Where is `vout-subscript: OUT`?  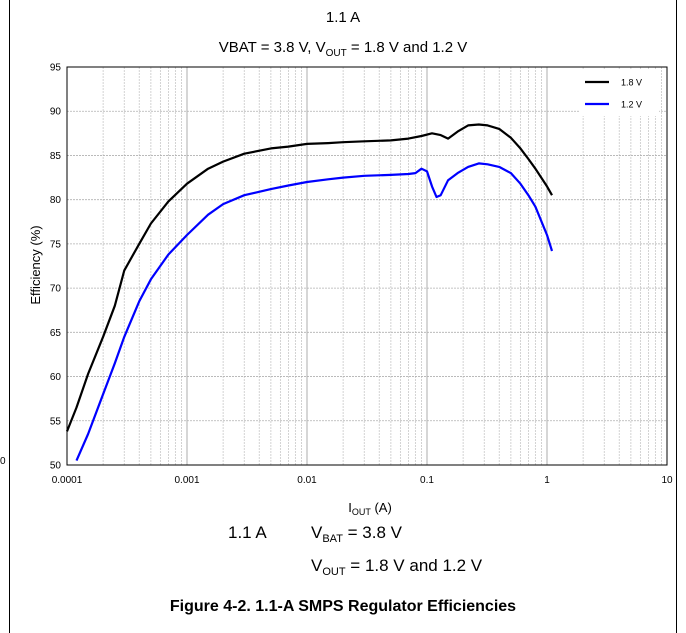
vout-subscript: OUT is located at coordinates (334, 572).